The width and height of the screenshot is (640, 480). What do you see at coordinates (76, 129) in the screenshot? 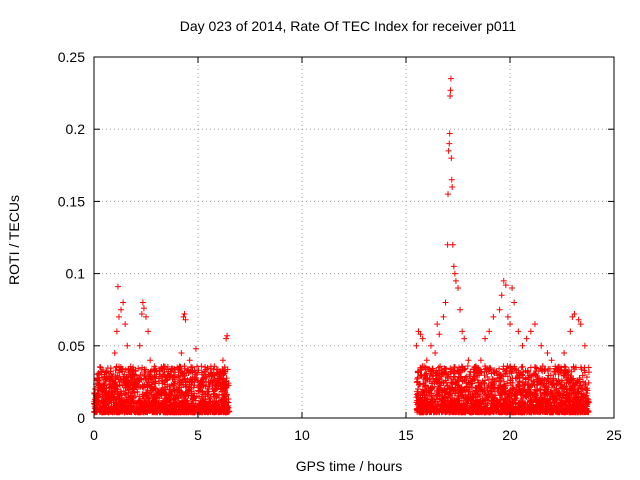
I see `y-tick-label: 0.2` at bounding box center [76, 129].